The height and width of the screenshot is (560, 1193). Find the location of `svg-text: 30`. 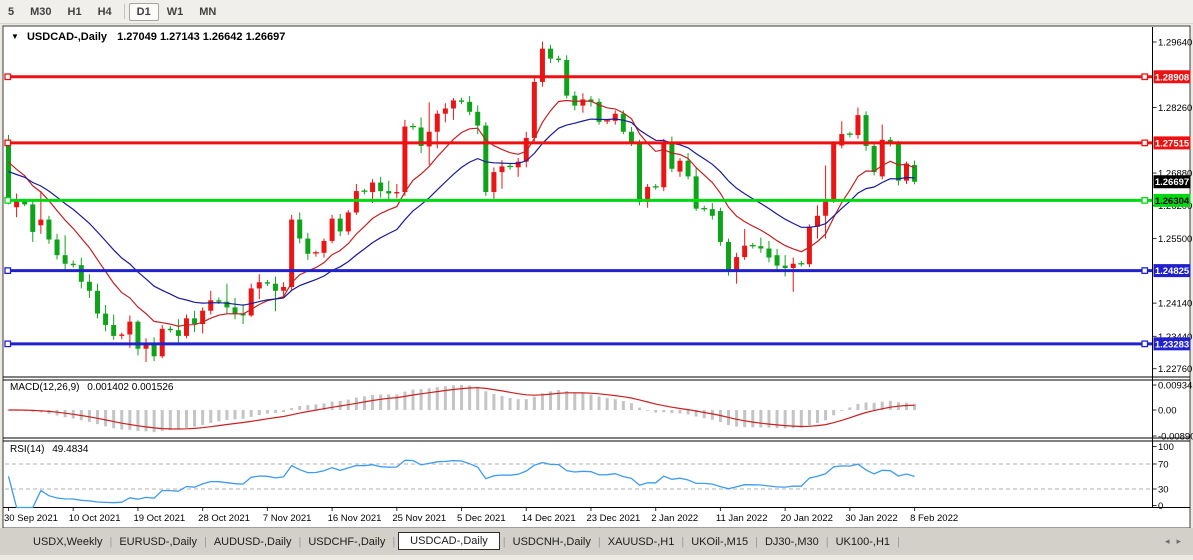

svg-text: 30 is located at coordinates (1163, 490).